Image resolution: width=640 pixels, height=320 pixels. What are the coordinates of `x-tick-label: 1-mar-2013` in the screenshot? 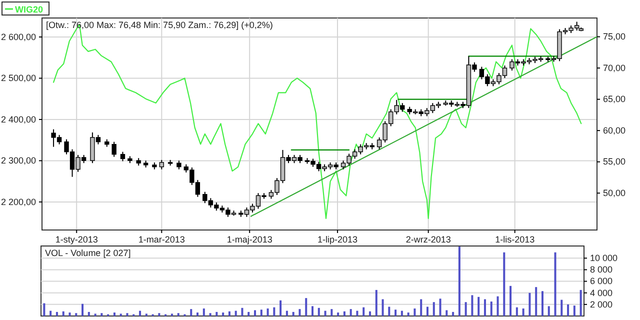 It's located at (161, 239).